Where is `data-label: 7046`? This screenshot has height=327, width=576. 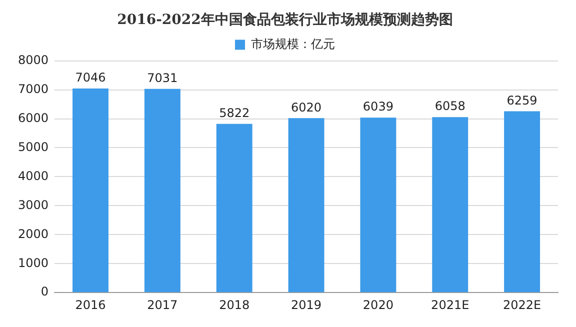 data-label: 7046 is located at coordinates (90, 77).